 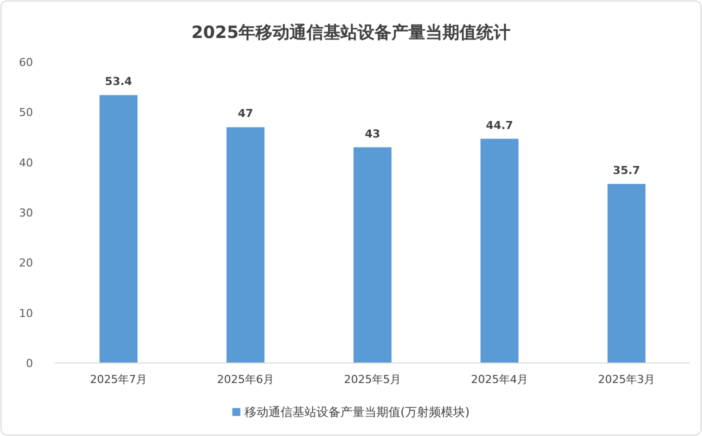 I want to click on x-tick-label: 2025年3月, so click(x=626, y=379).